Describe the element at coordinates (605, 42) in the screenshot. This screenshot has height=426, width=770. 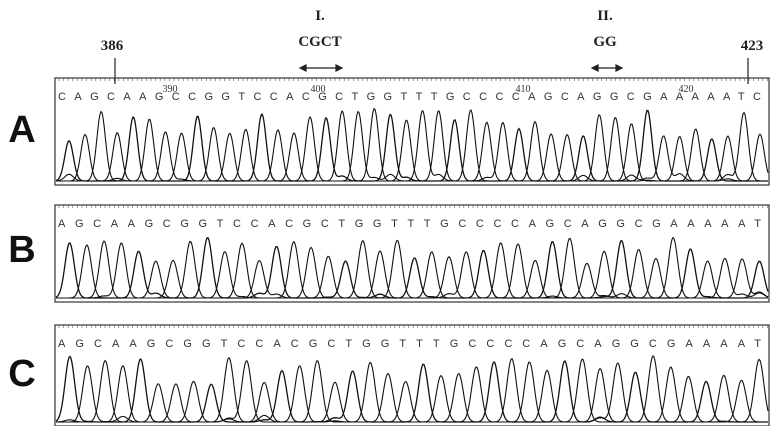
I see `region-bases: GG` at that location.